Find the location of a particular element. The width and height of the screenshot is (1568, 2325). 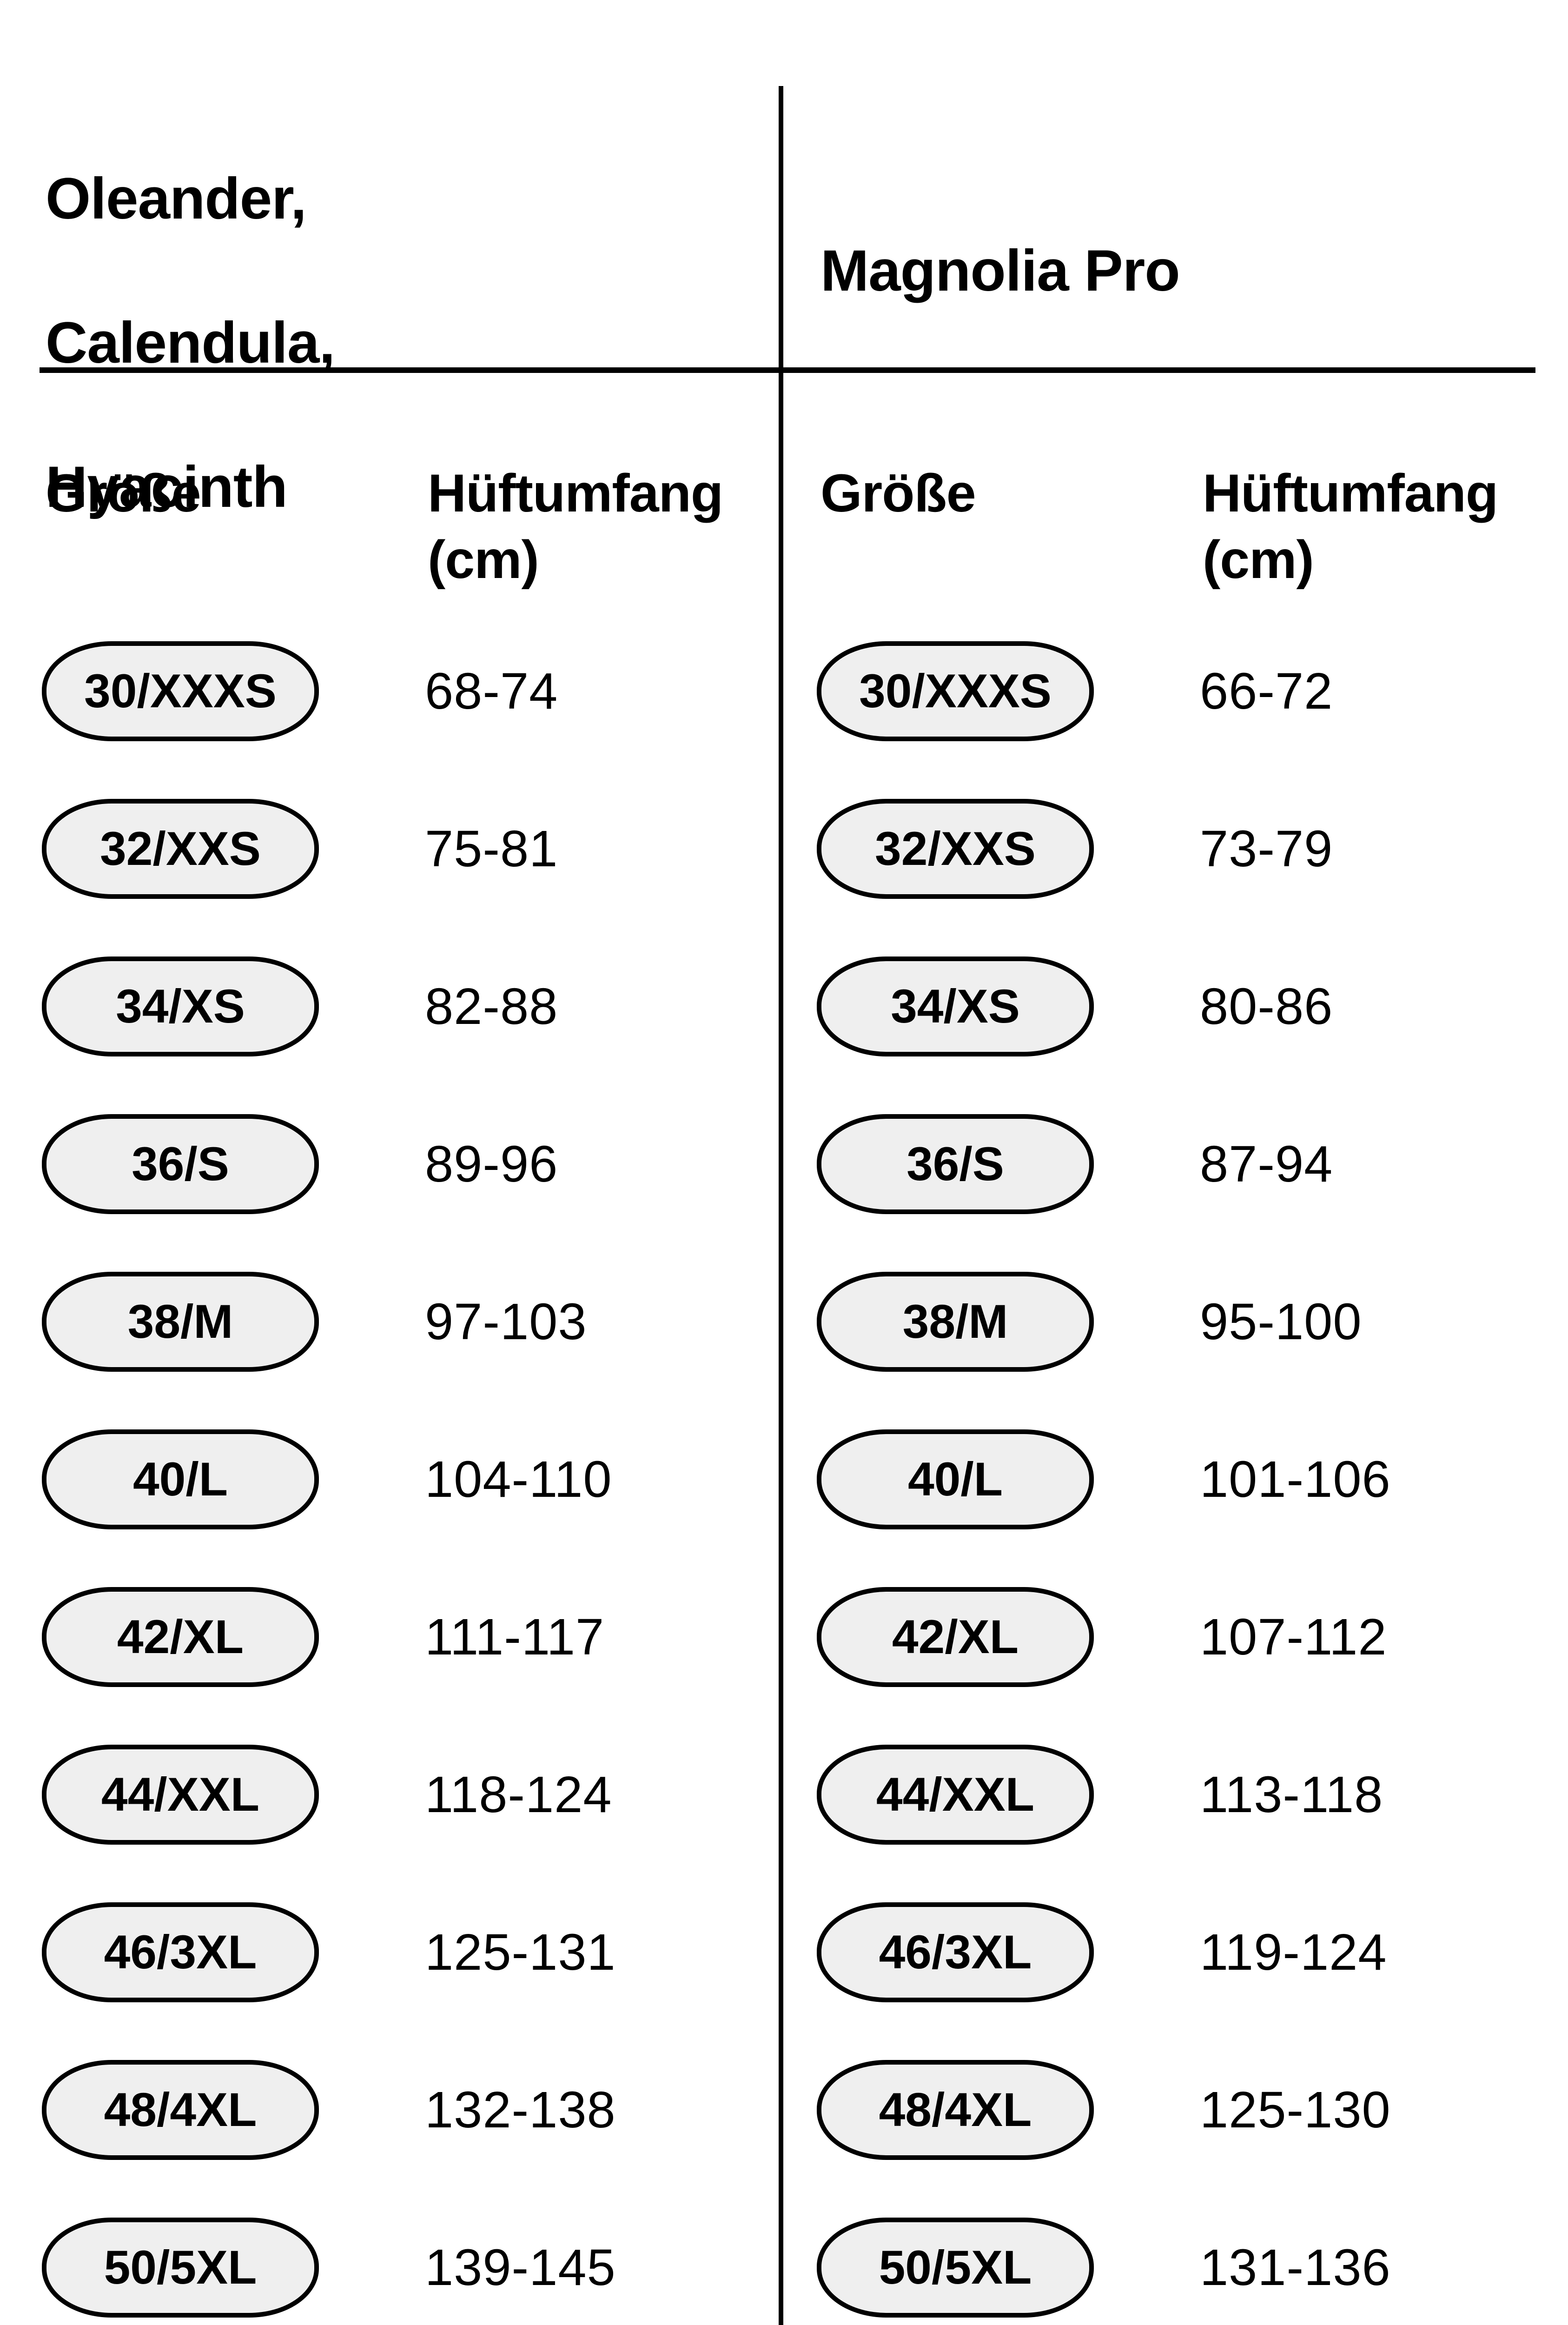

table-row: 44/XXL 113-118 is located at coordinates (1104, 1794).